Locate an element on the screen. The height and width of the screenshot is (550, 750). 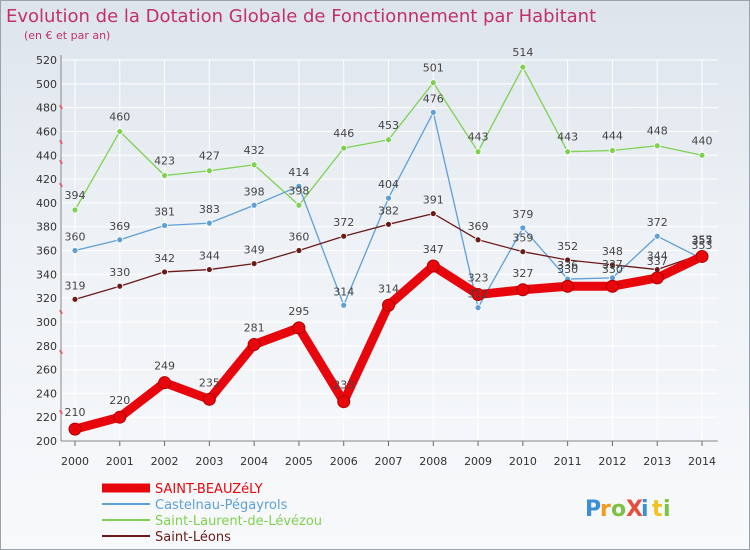
y-tick-label: 320 is located at coordinates (46, 298).